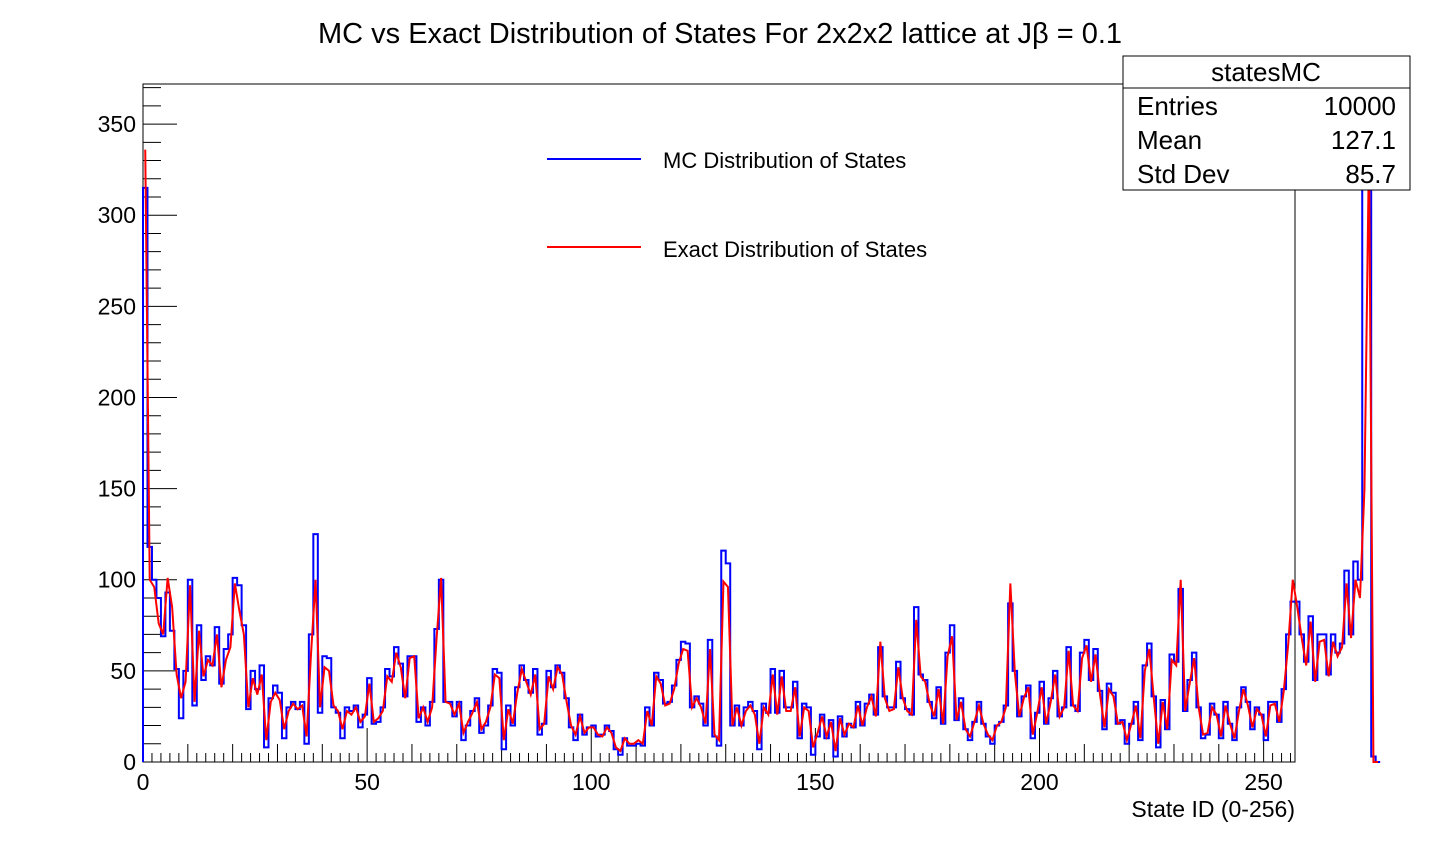 This screenshot has width=1439, height=847. Describe the element at coordinates (1263, 782) in the screenshot. I see `x-tick-label: 250` at that location.